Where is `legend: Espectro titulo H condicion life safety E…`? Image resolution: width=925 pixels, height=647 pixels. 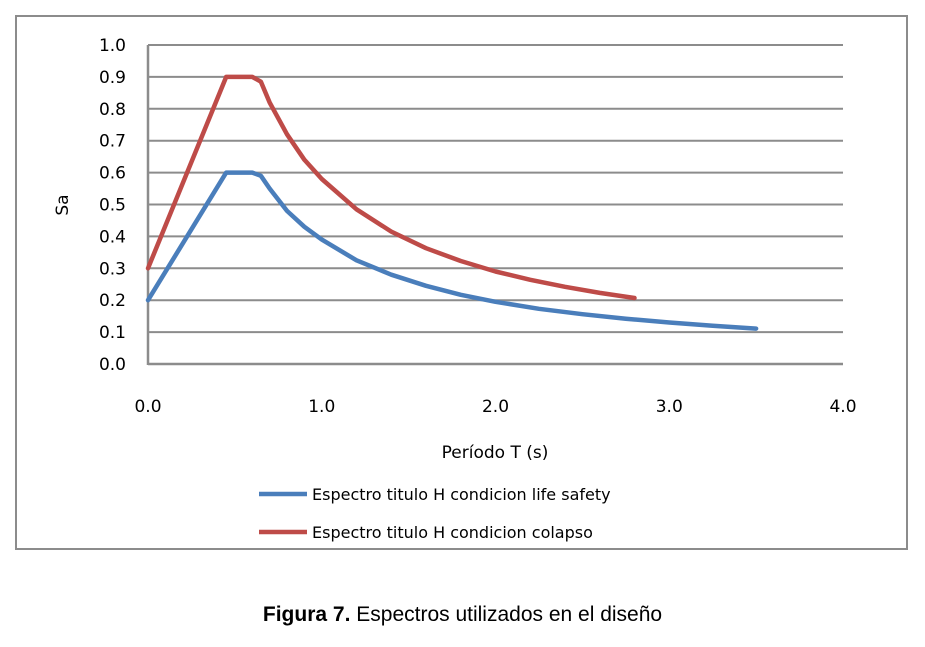 legend: Espectro titulo H condicion life safety E… is located at coordinates (435, 513).